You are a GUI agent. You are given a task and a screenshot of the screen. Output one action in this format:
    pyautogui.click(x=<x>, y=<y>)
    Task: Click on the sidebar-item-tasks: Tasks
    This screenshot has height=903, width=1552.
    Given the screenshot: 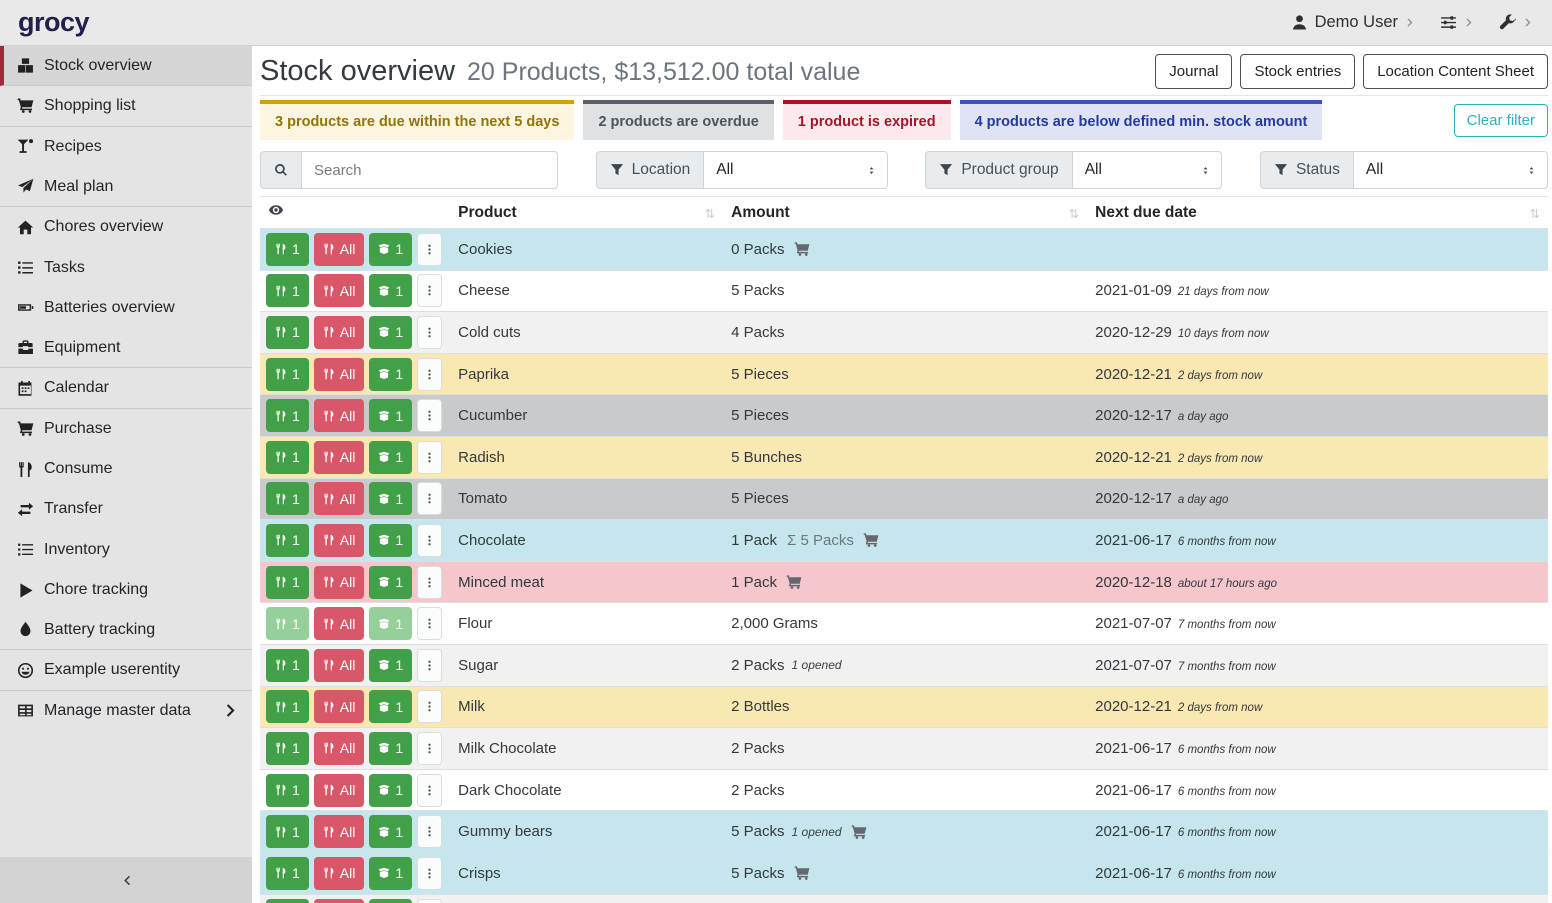 What is the action you would take?
    pyautogui.click(x=126, y=267)
    